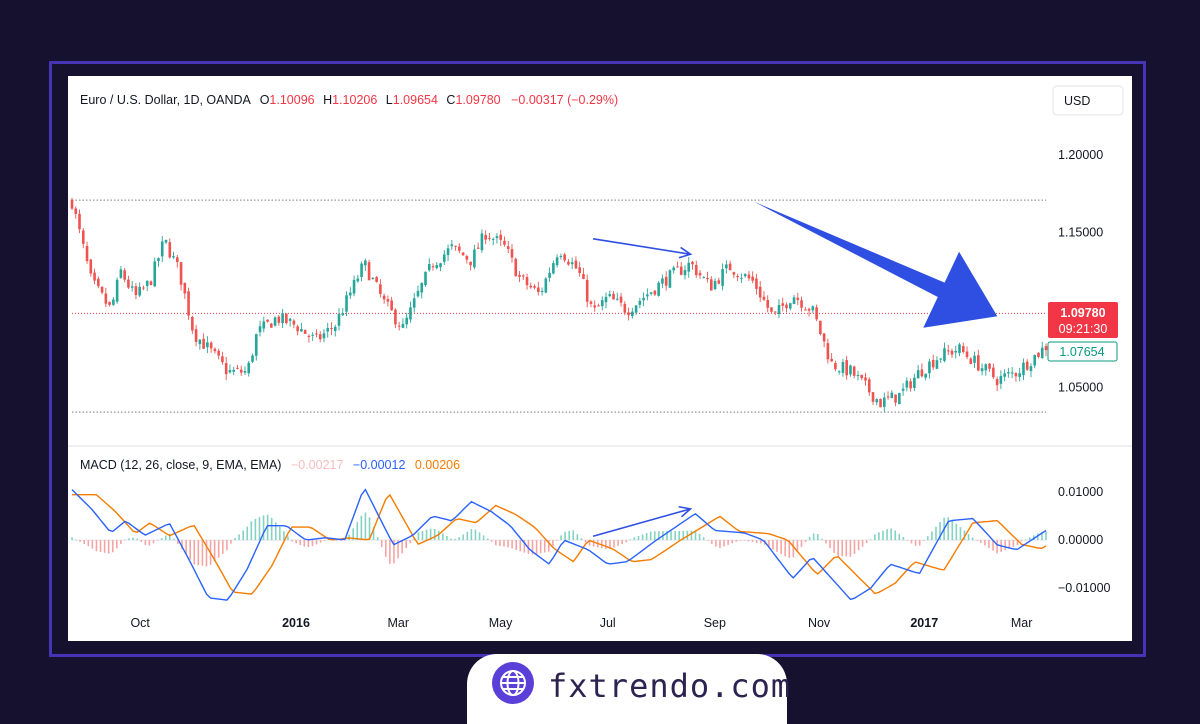 The image size is (1200, 724). What do you see at coordinates (1083, 320) in the screenshot?
I see `last-price-tag: 1.09780 09:21:30` at bounding box center [1083, 320].